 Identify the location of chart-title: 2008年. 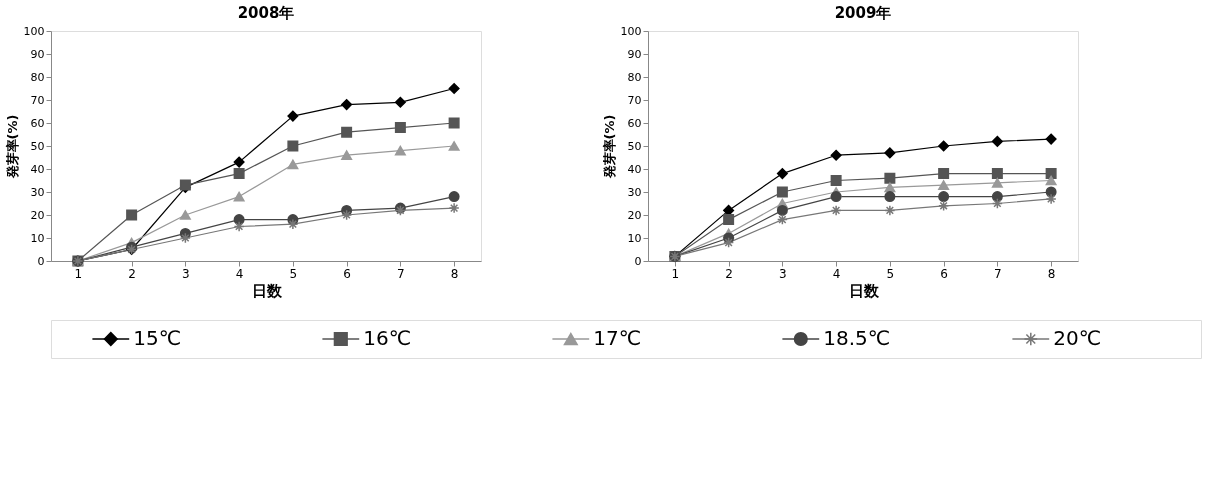
(266, 13).